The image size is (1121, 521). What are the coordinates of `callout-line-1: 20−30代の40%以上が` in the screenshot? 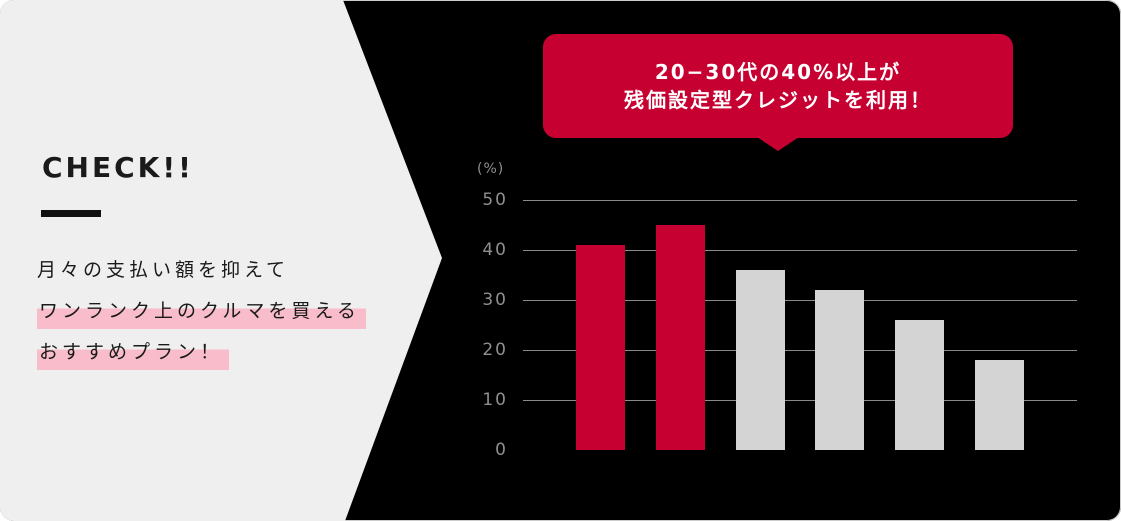 It's located at (778, 72).